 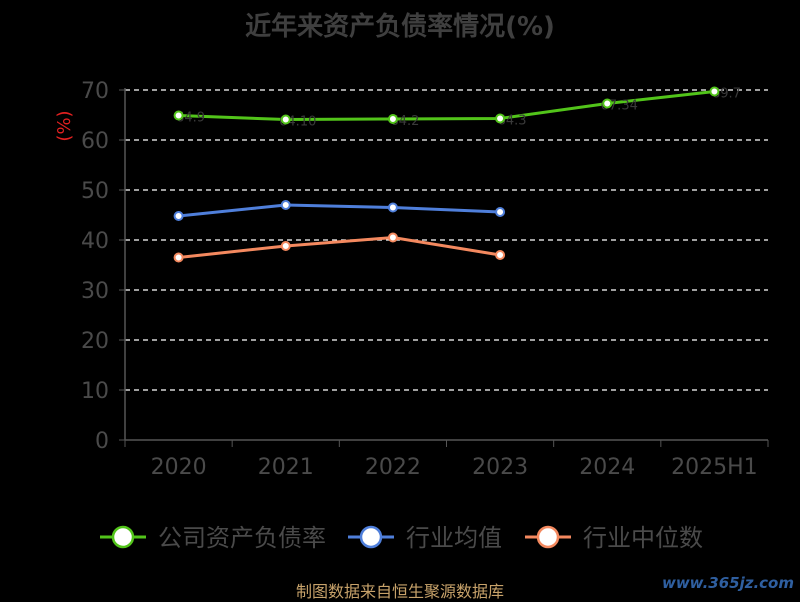 I want to click on legend-item-1: 行业均值, so click(x=425, y=538).